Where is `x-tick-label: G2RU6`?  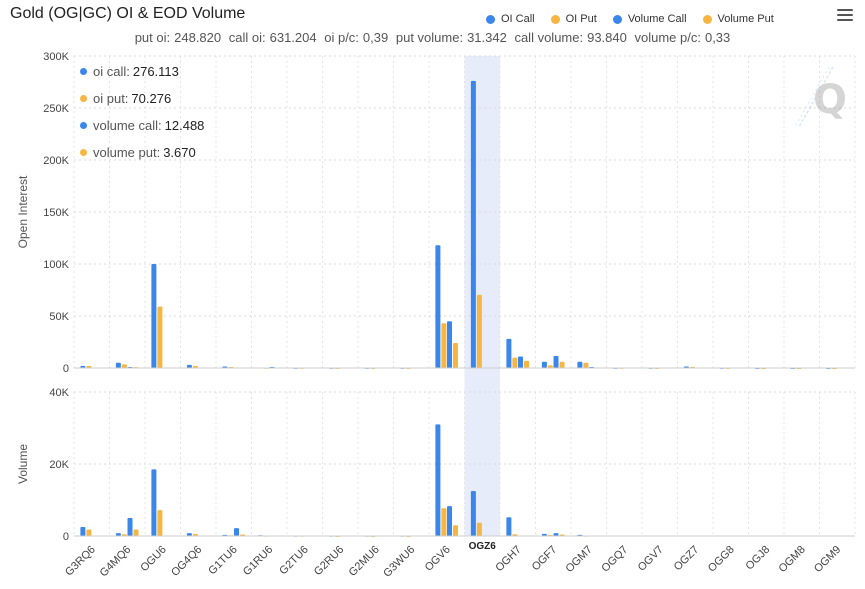
x-tick-label: G2RU6 is located at coordinates (329, 561).